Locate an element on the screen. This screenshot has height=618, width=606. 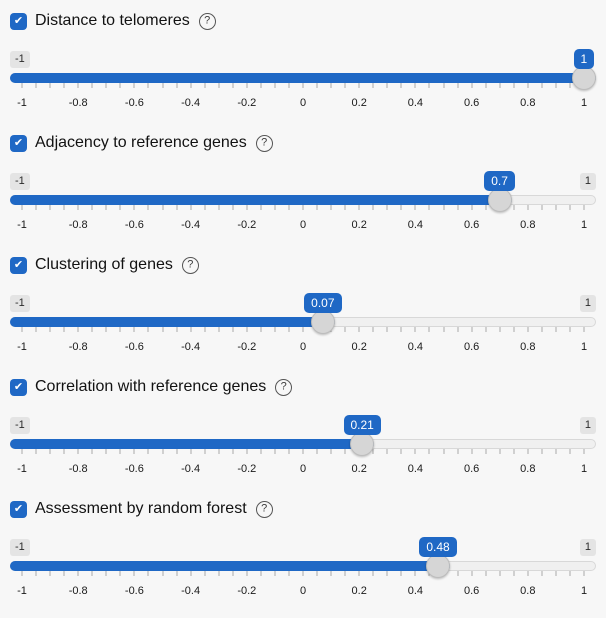
slider-filled-bar is located at coordinates (192, 444).